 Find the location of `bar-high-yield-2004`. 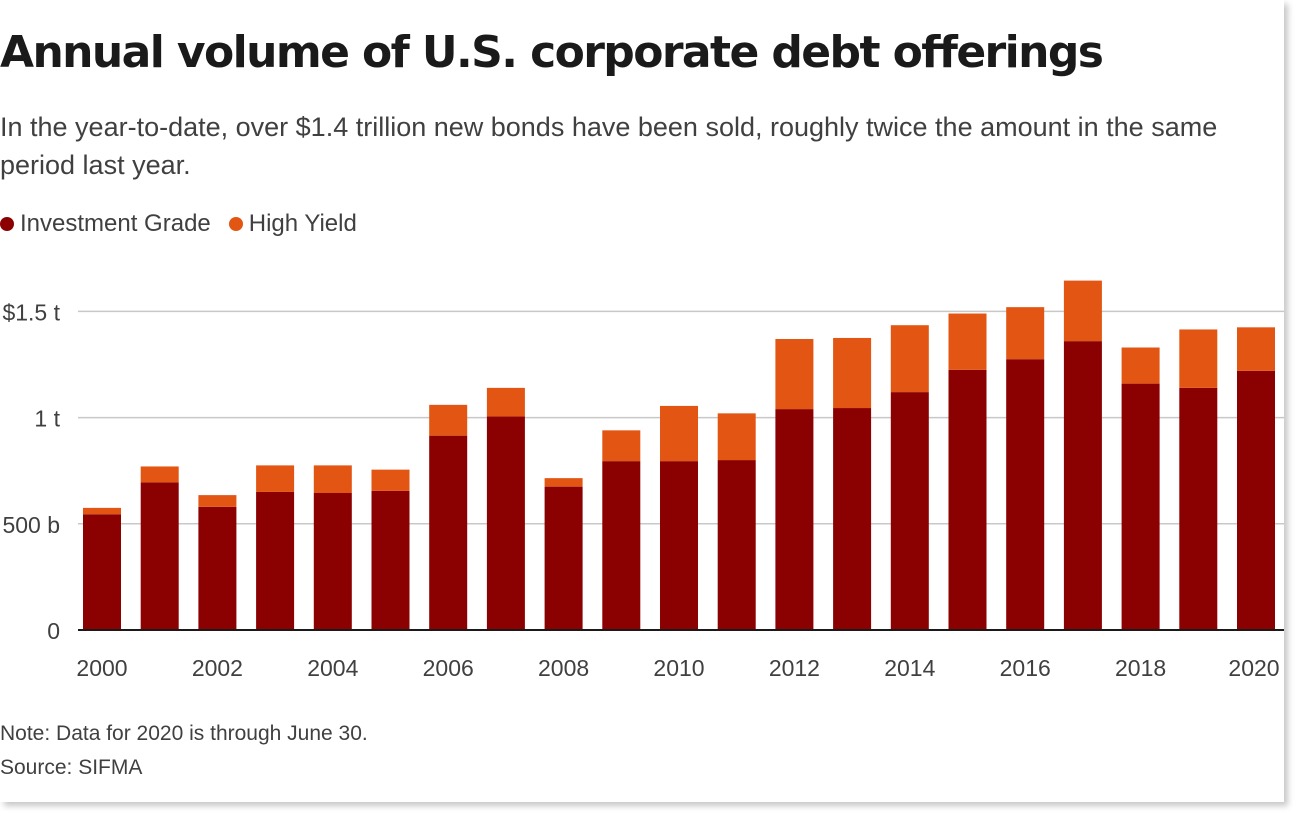

bar-high-yield-2004 is located at coordinates (332, 479).